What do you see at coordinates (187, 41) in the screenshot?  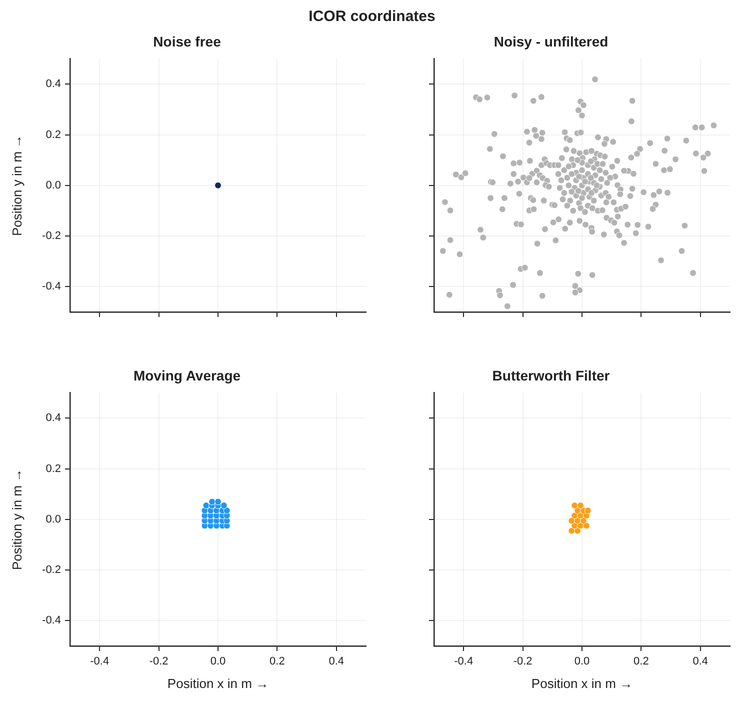 I see `chart-title: Noise free` at bounding box center [187, 41].